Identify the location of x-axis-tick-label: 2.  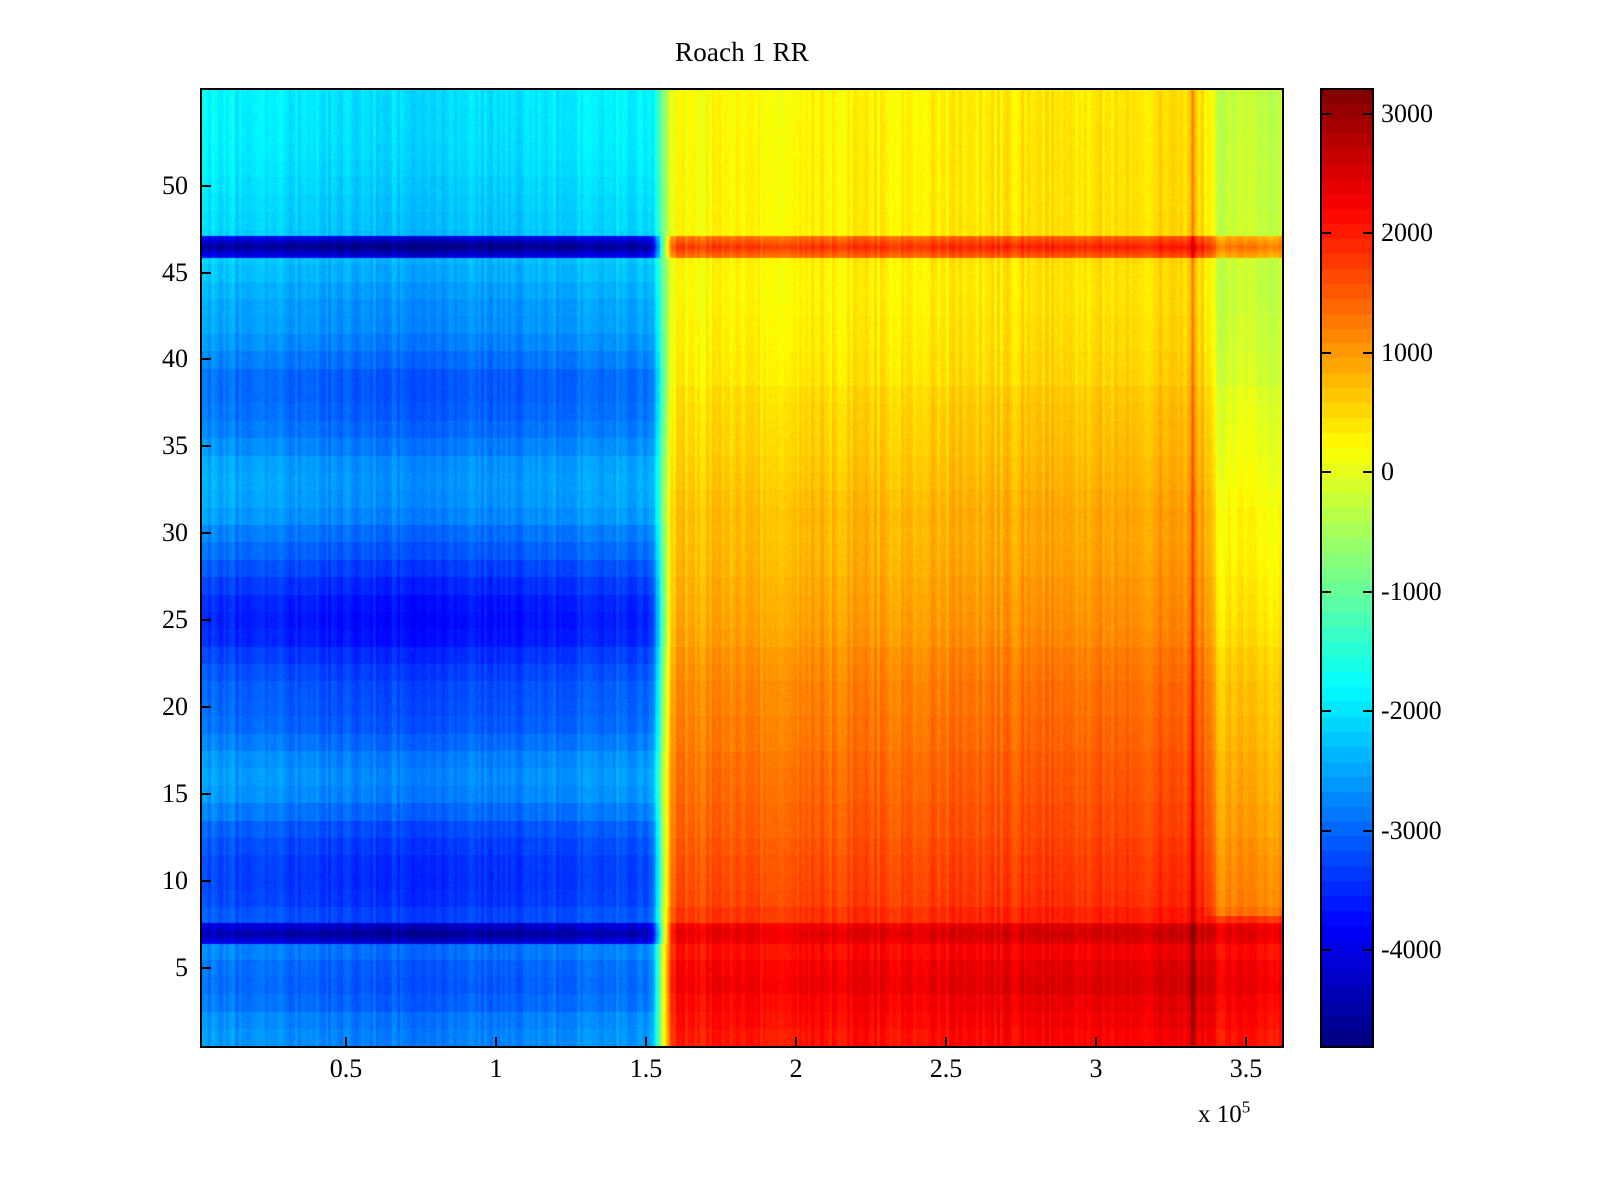
(796, 1068).